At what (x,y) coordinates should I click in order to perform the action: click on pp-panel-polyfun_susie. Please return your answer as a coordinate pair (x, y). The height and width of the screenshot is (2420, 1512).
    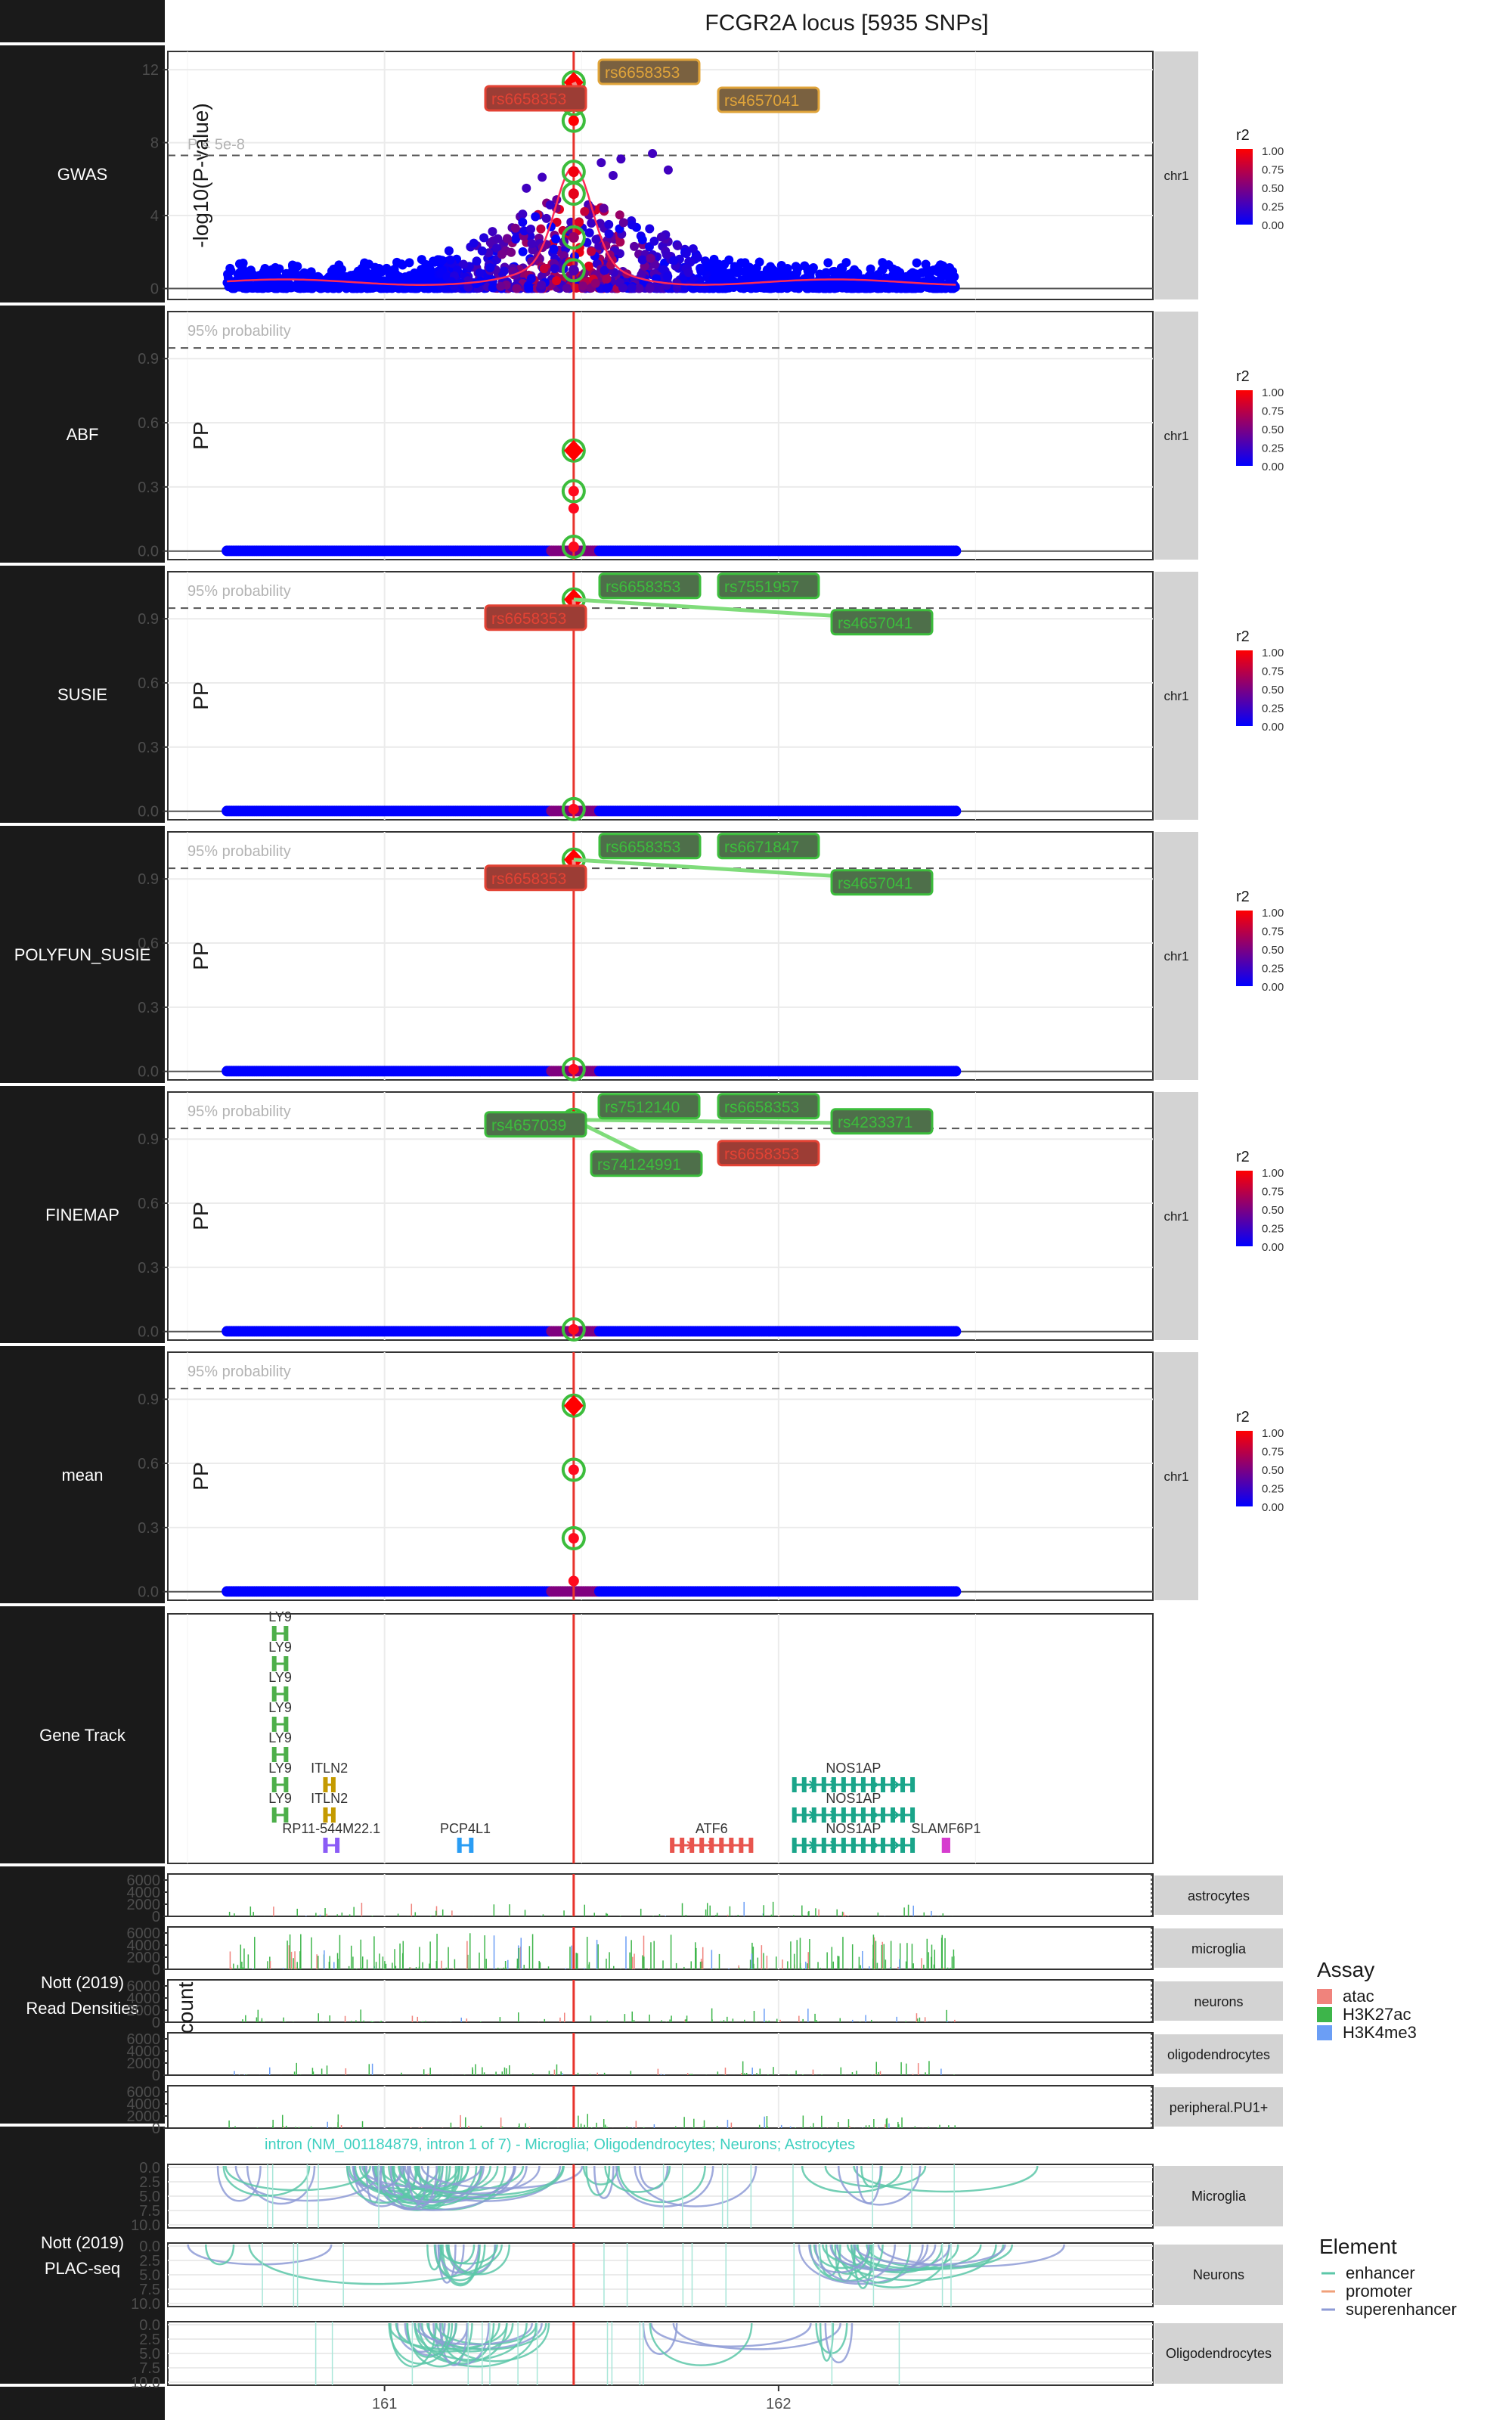
    Looking at the image, I should click on (660, 956).